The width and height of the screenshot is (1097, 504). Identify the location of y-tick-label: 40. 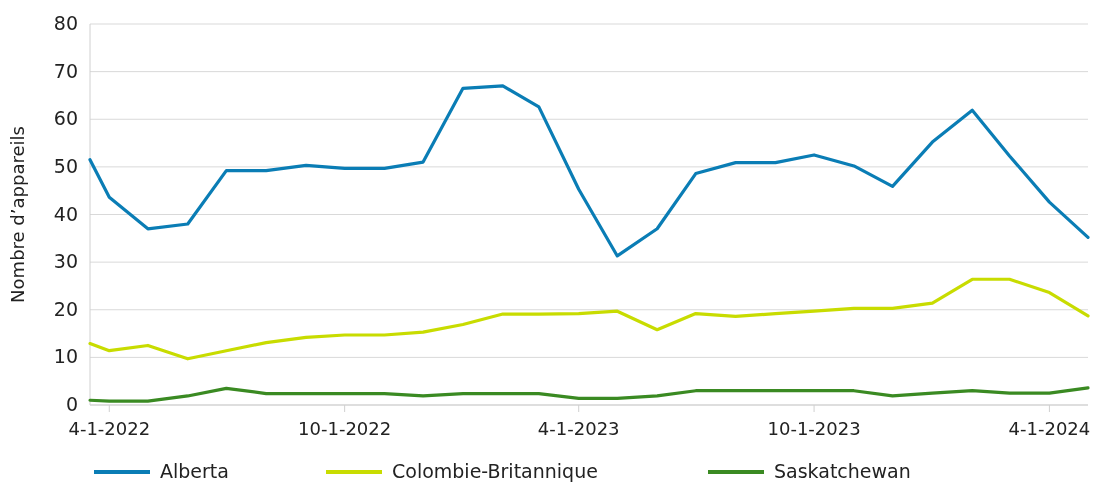
(65, 213).